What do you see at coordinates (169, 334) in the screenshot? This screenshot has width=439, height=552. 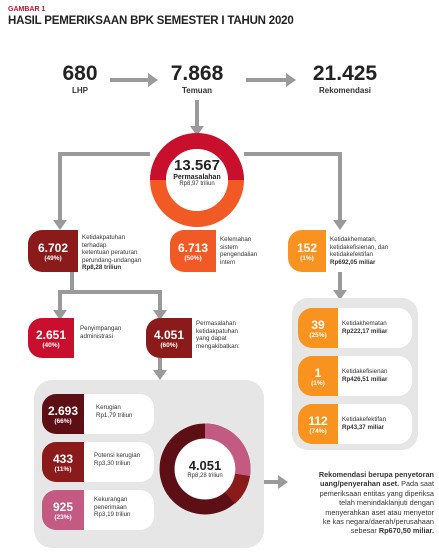 I see `berdampak-value: 4.051` at bounding box center [169, 334].